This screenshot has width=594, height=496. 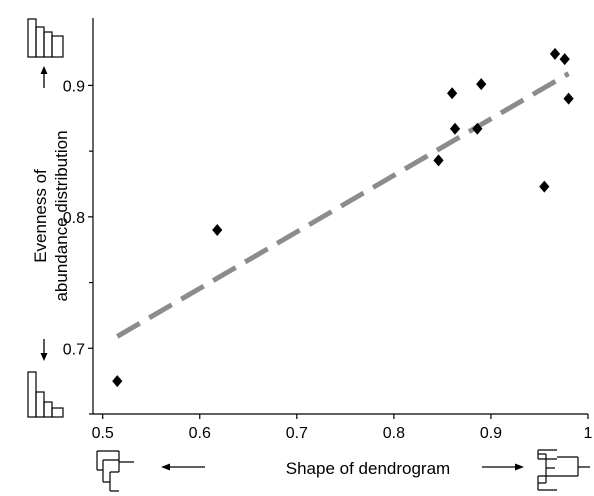 What do you see at coordinates (297, 433) in the screenshot?
I see `x-tick-label: 0.7` at bounding box center [297, 433].